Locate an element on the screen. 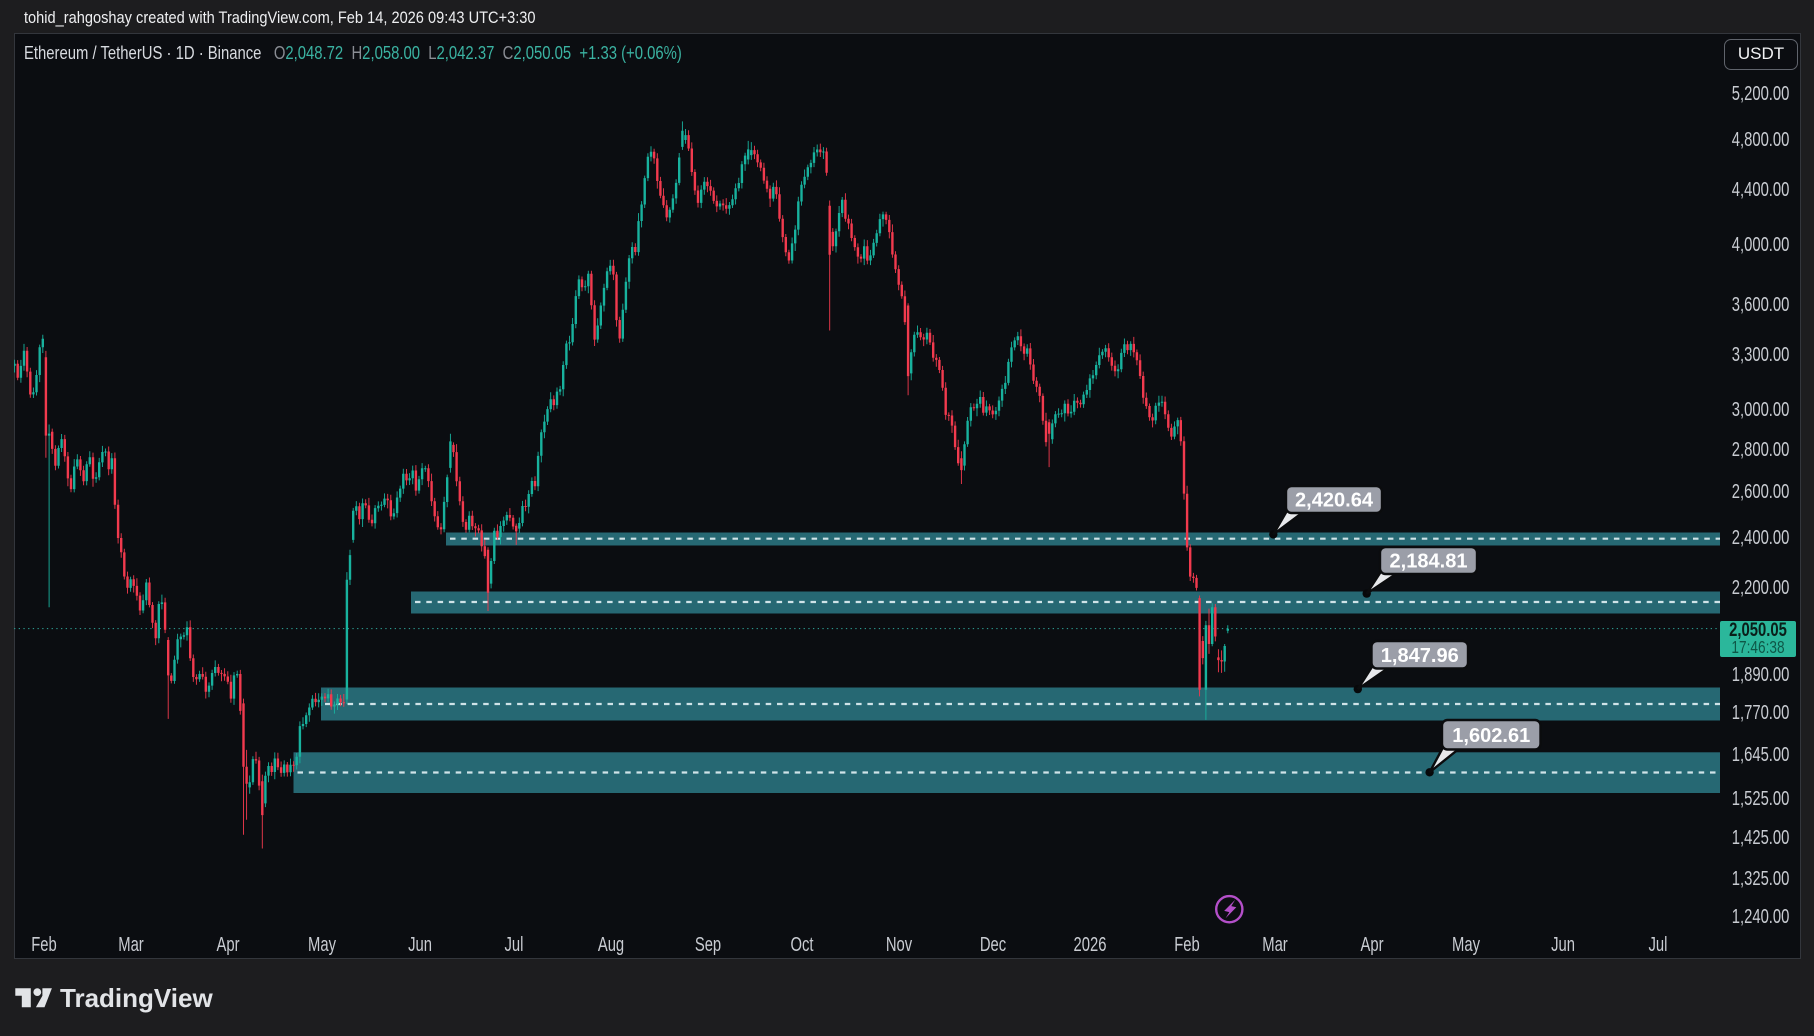  svg-text: 2,184.81 is located at coordinates (1429, 562).